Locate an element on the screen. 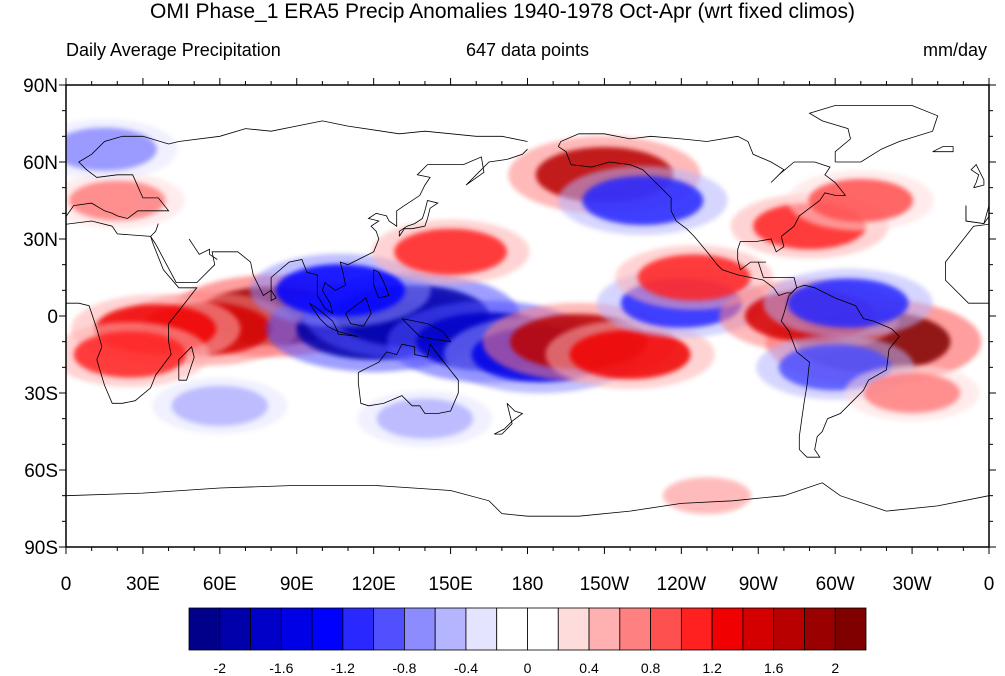 The width and height of the screenshot is (1005, 676). colorbar: -2 -1.6 -1.2 -0.8 -0.4 0 0.4 0.8 1.2 1.6 2 is located at coordinates (527, 641).